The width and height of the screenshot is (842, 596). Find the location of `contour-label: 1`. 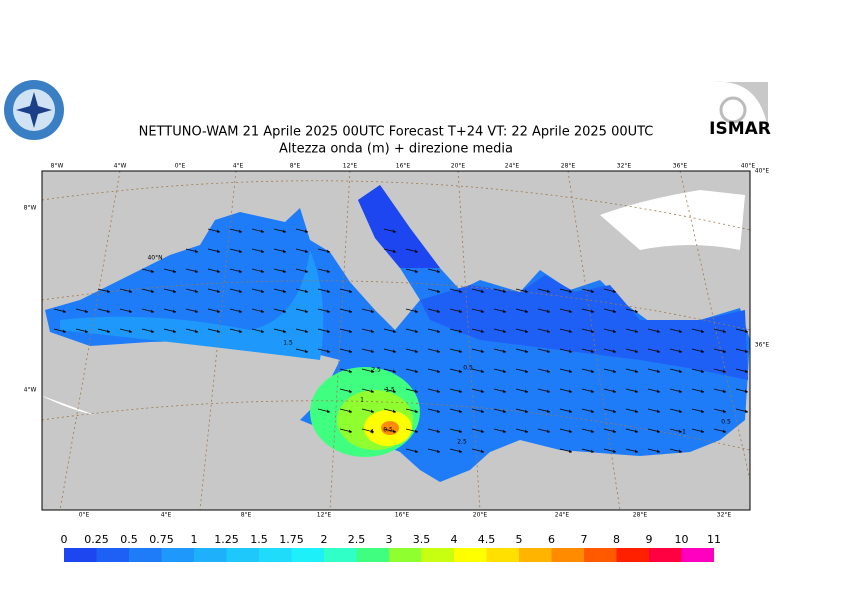

contour-label: 1 is located at coordinates (684, 432).